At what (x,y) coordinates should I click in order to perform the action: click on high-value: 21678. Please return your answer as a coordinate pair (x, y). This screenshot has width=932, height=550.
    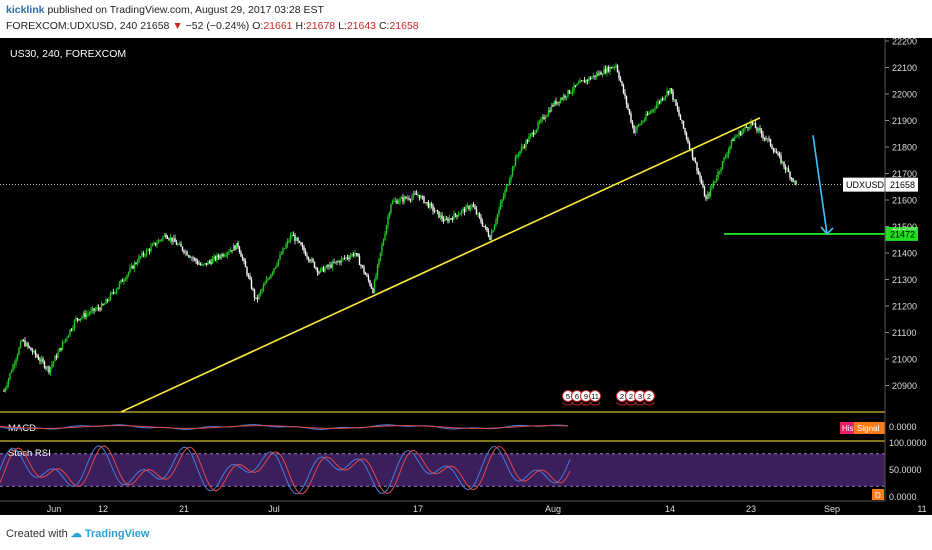
    Looking at the image, I should click on (320, 26).